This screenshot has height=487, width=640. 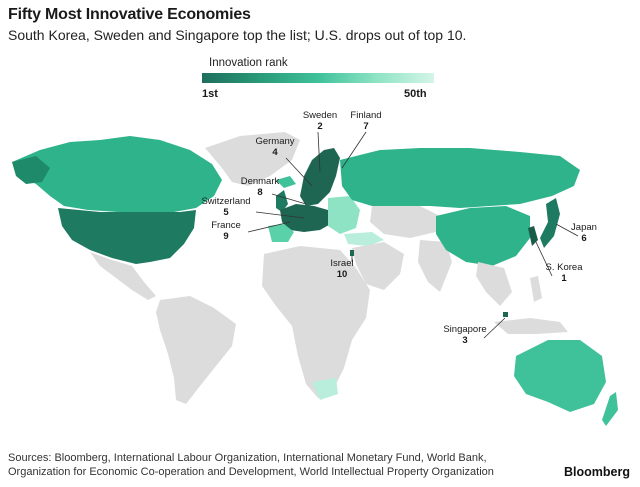 I want to click on callout-france: France 9, so click(x=226, y=231).